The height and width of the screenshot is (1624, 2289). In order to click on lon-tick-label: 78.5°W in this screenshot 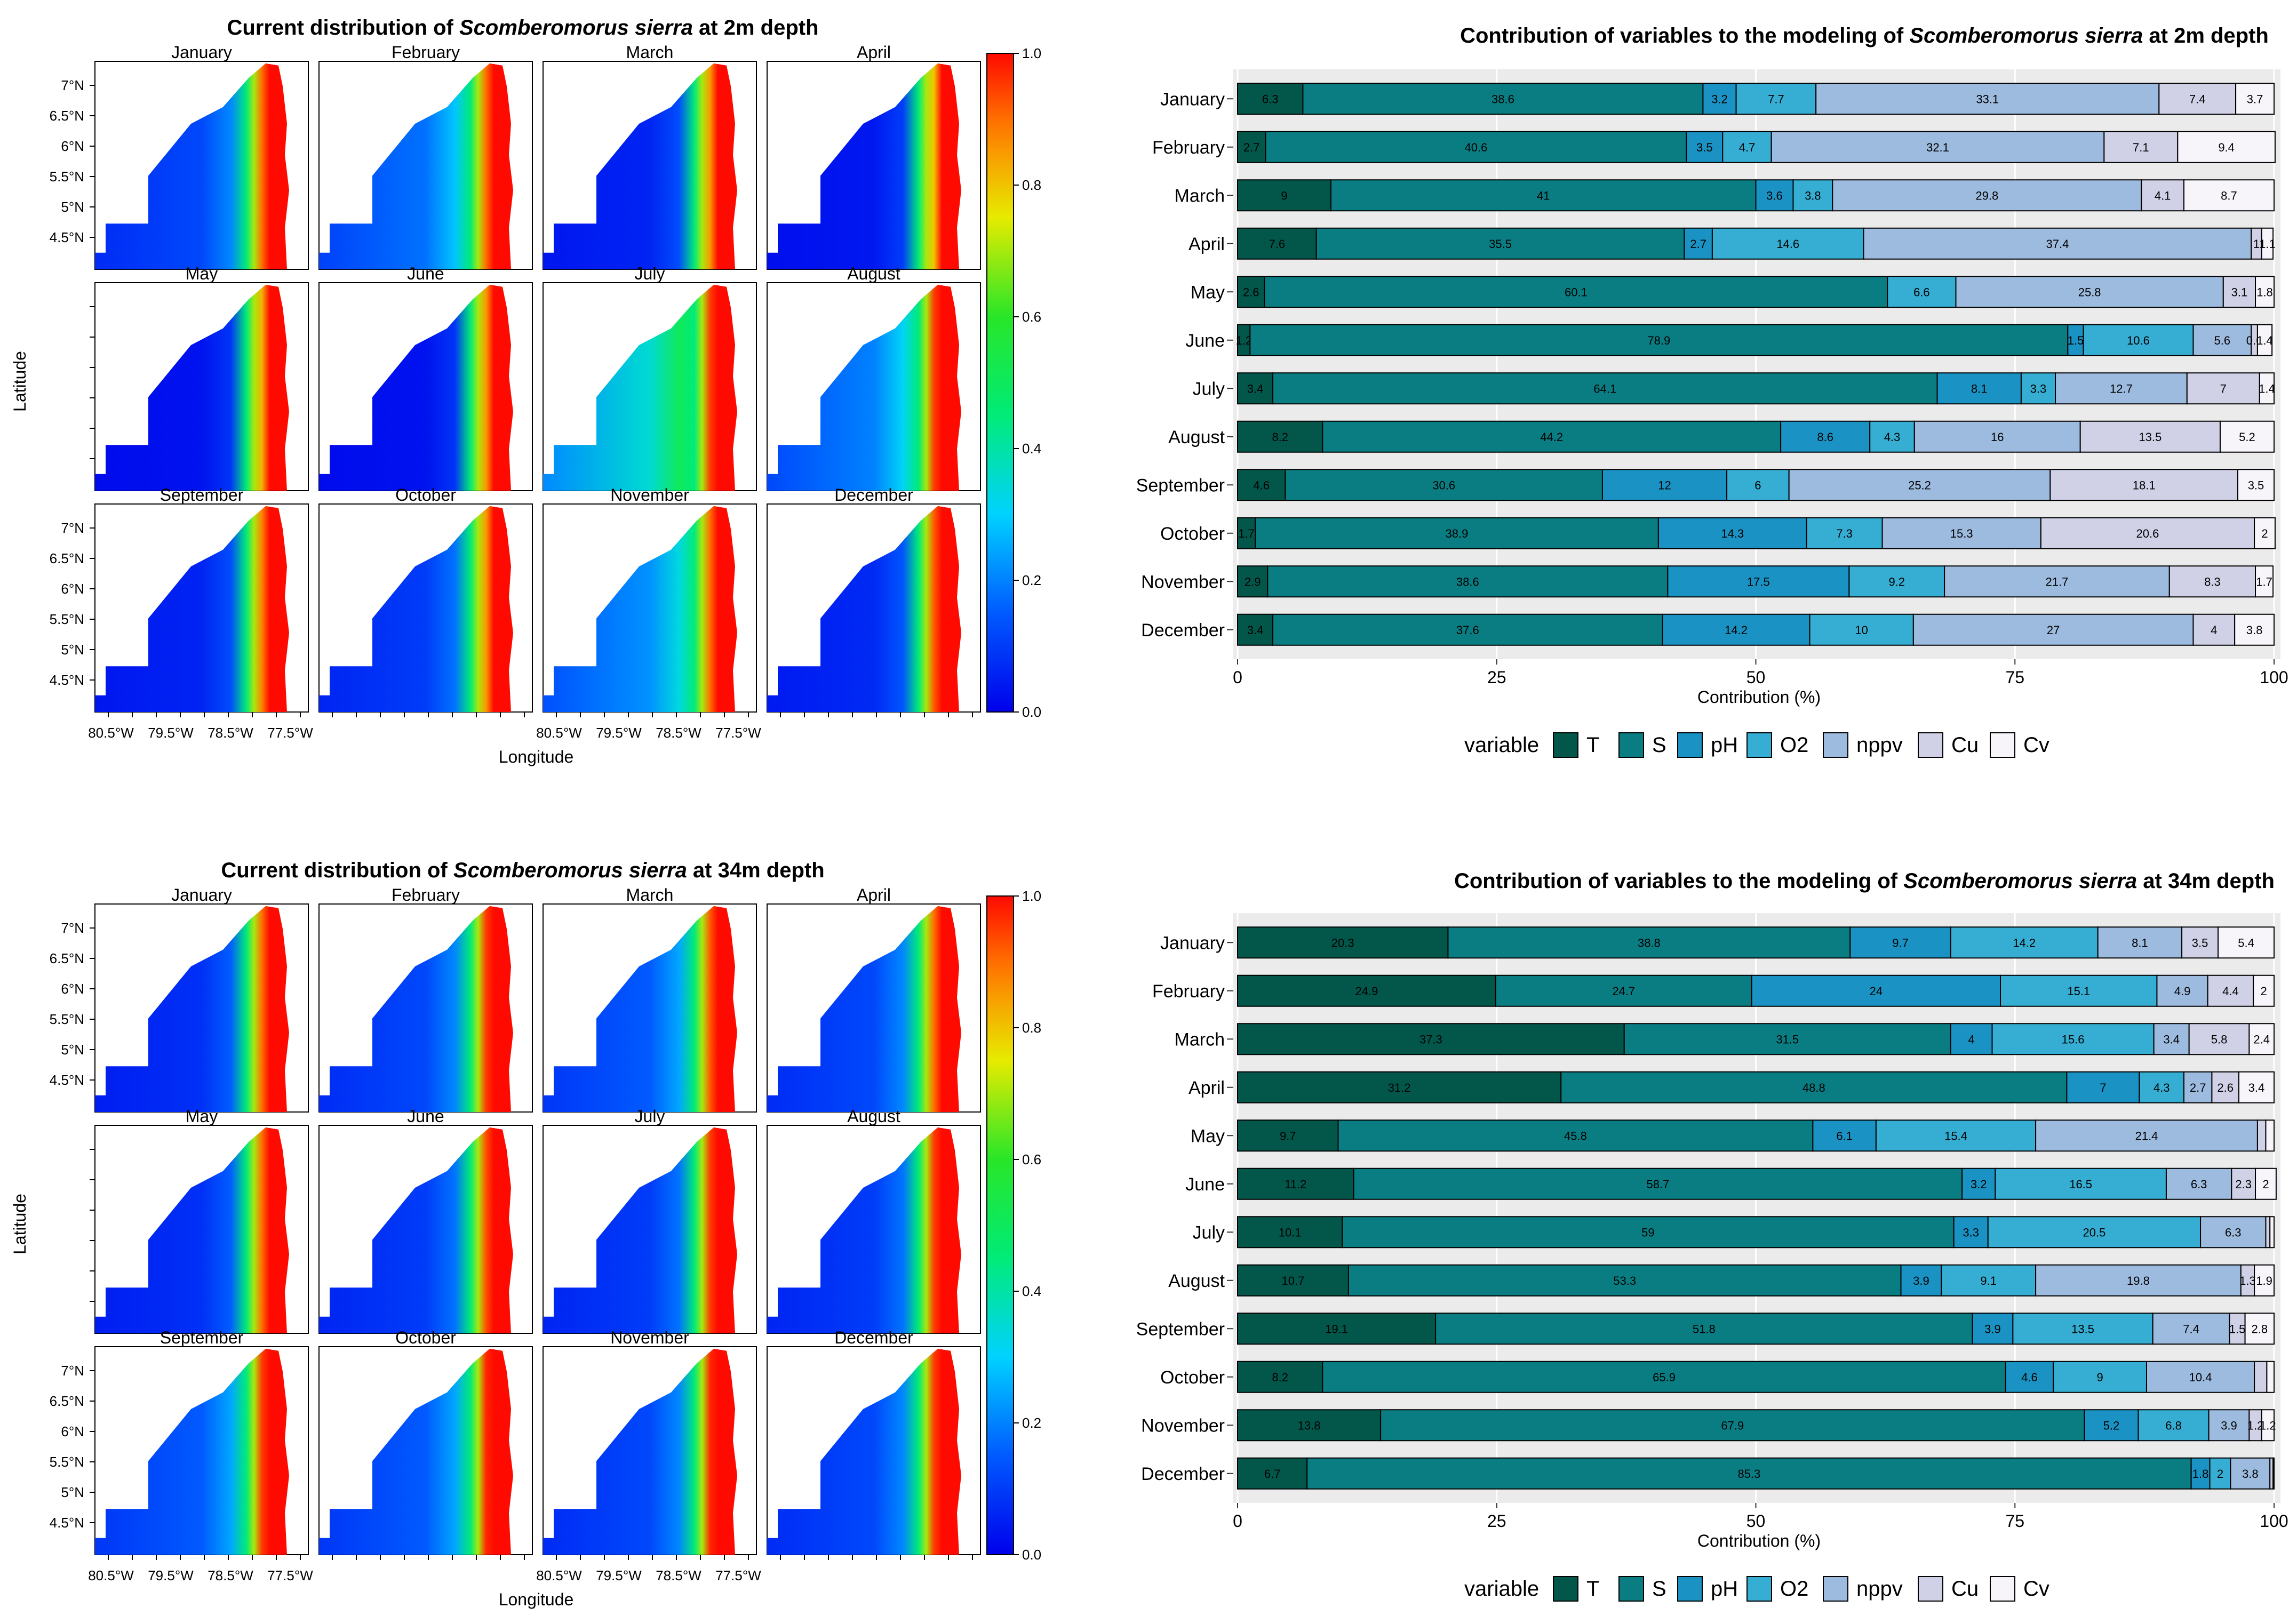, I will do `click(230, 733)`.